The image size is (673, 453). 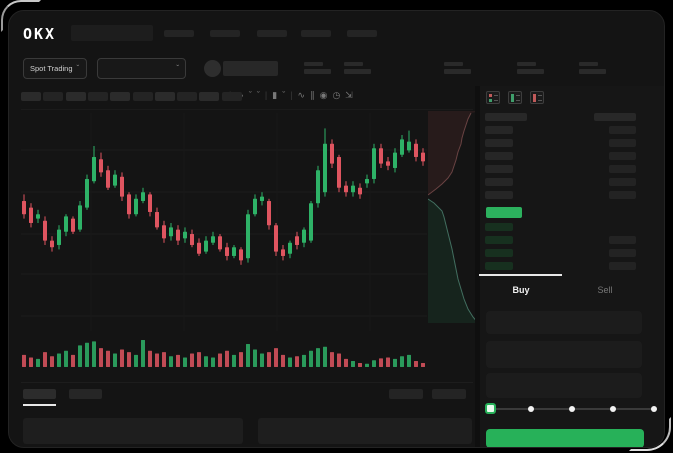 What do you see at coordinates (247, 109) in the screenshot?
I see `toolbar-divider` at bounding box center [247, 109].